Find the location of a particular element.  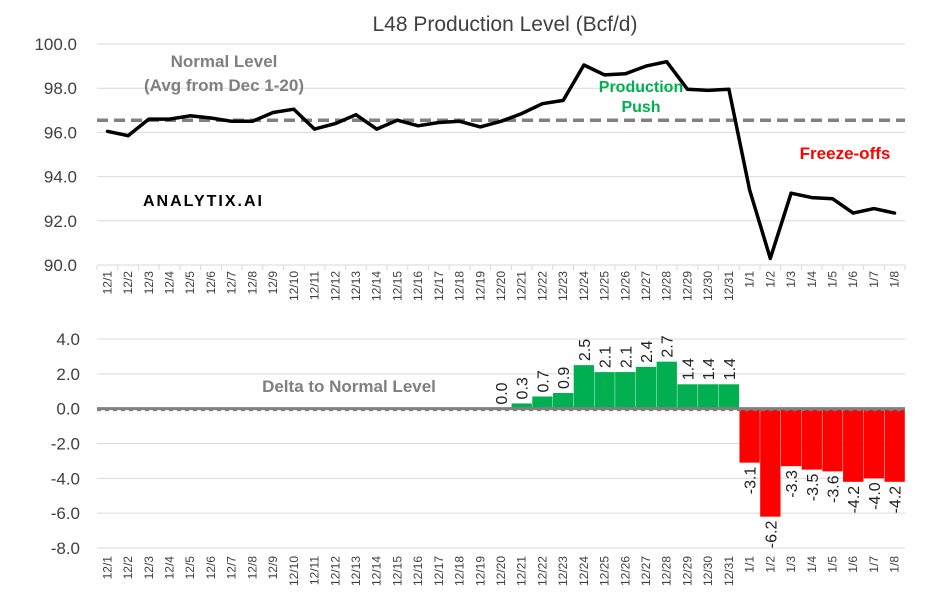

top-x-tick-label: 12/18 is located at coordinates (460, 286).